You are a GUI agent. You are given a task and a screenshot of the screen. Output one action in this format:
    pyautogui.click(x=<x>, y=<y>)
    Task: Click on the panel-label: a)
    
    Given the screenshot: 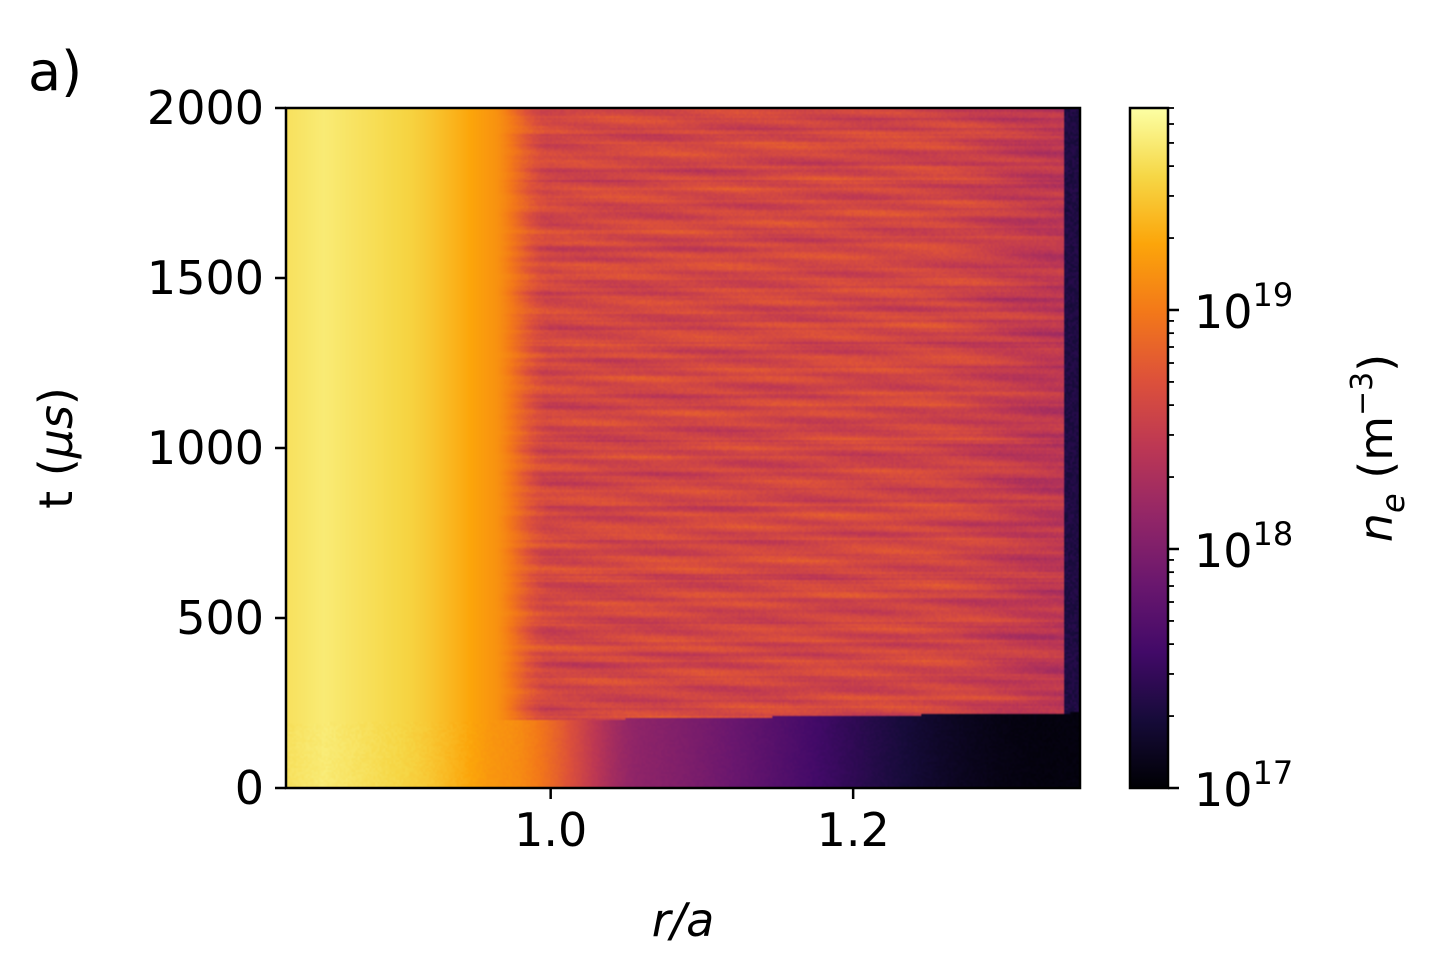 What is the action you would take?
    pyautogui.click(x=55, y=71)
    